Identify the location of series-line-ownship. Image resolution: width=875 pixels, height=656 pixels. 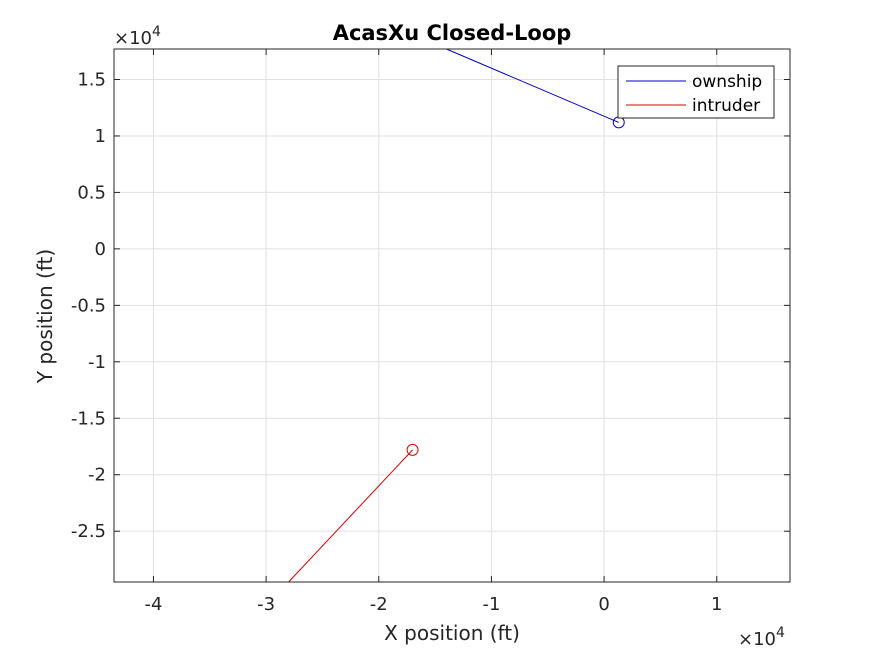
(532, 85).